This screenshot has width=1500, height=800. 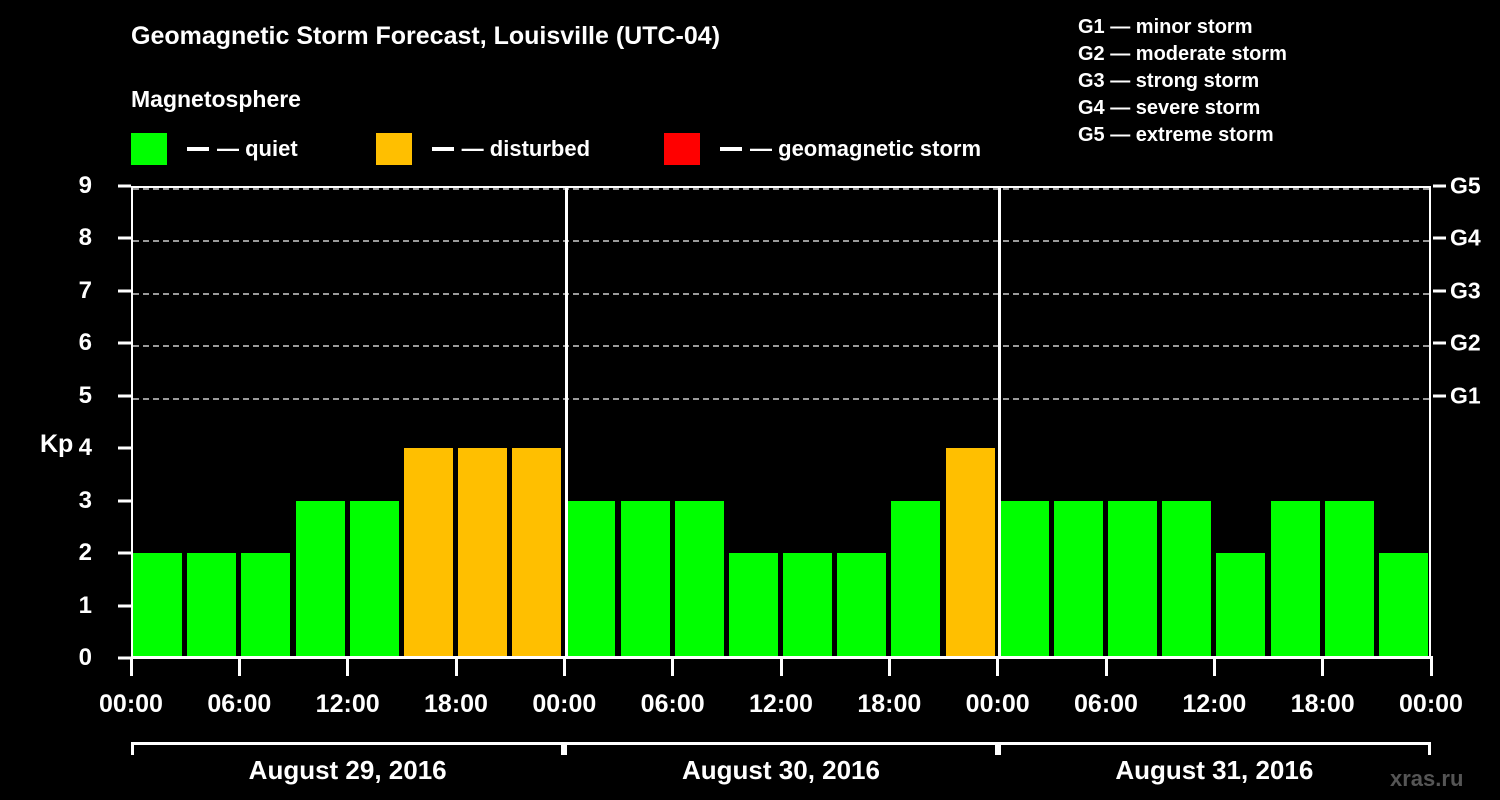 I want to click on legend-item-geomagnetic-storm: — geomagnetic storm, so click(x=822, y=149).